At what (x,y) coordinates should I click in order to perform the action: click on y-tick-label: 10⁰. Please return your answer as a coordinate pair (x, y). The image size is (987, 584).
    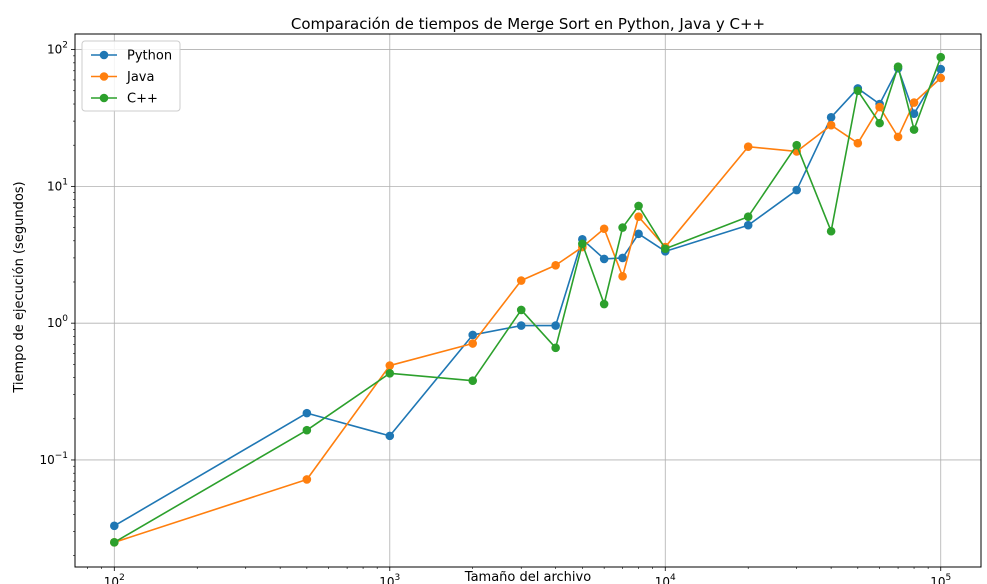
    Looking at the image, I should click on (57, 322).